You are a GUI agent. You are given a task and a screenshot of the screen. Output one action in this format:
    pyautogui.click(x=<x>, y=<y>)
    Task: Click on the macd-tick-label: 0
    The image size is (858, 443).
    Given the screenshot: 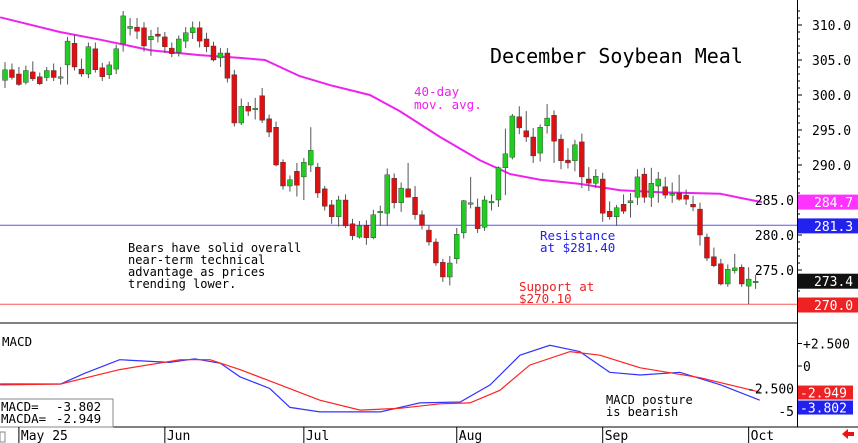 What is the action you would take?
    pyautogui.click(x=807, y=367)
    